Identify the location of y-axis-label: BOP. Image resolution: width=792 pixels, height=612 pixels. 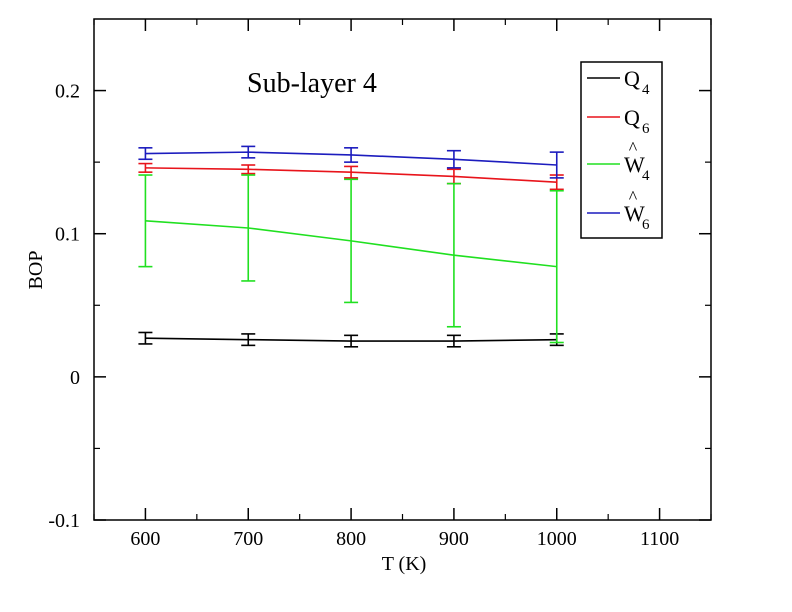
(36, 270).